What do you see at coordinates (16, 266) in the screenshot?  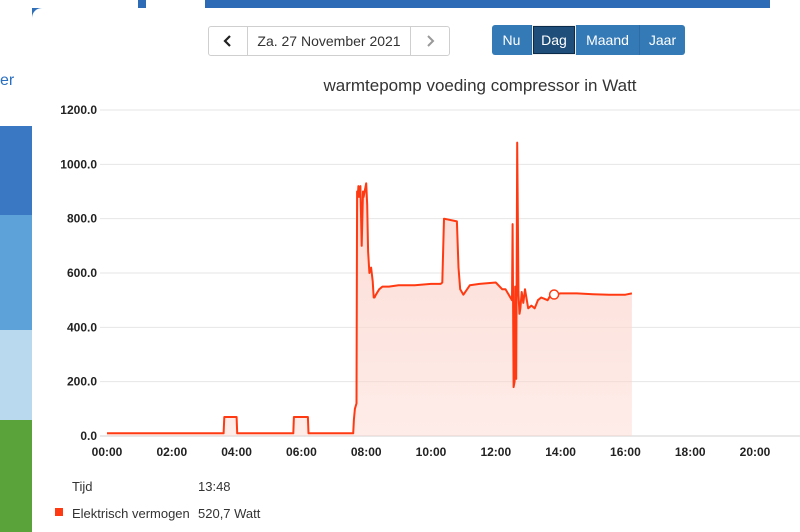 I see `background-left-strip` at bounding box center [16, 266].